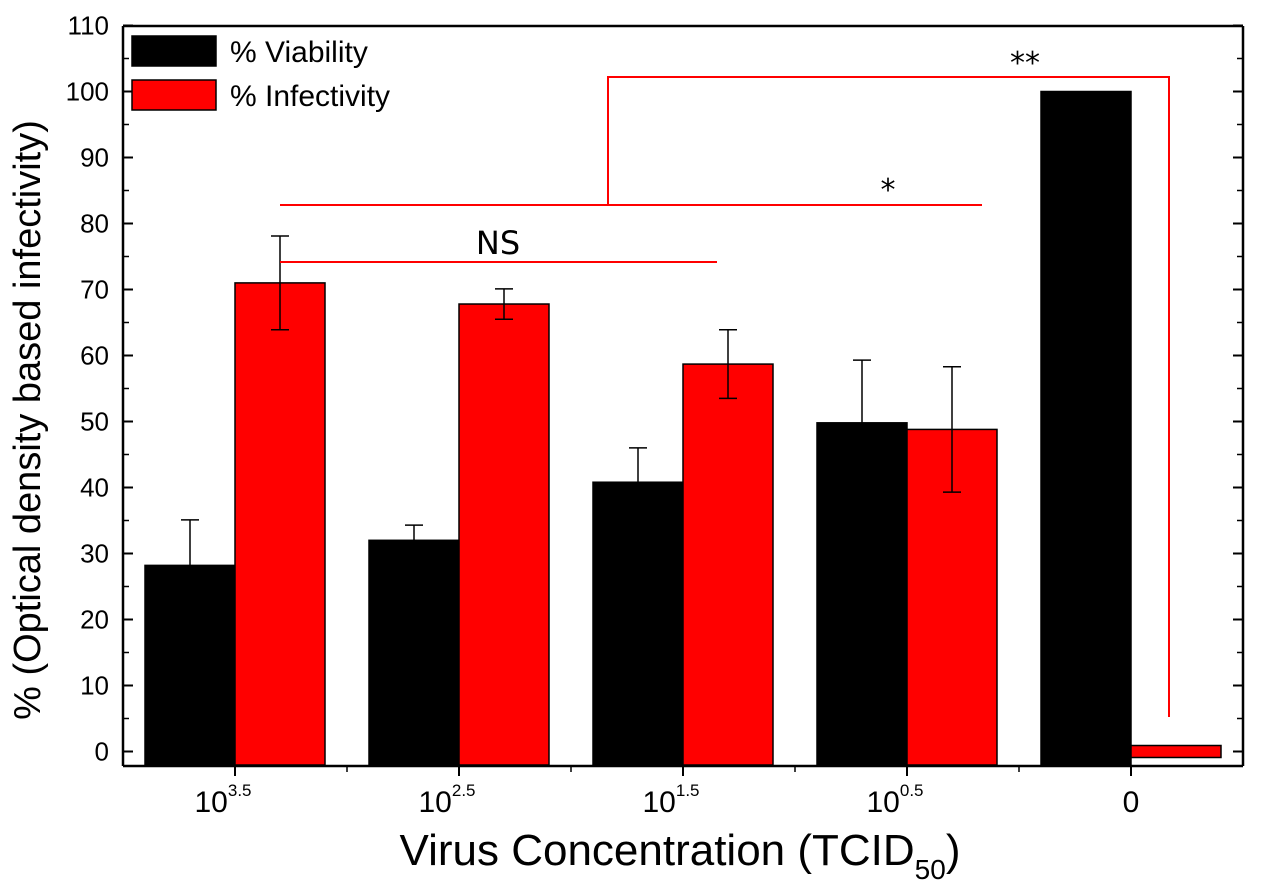  I want to click on x-tick-label: 0, so click(1131, 802).